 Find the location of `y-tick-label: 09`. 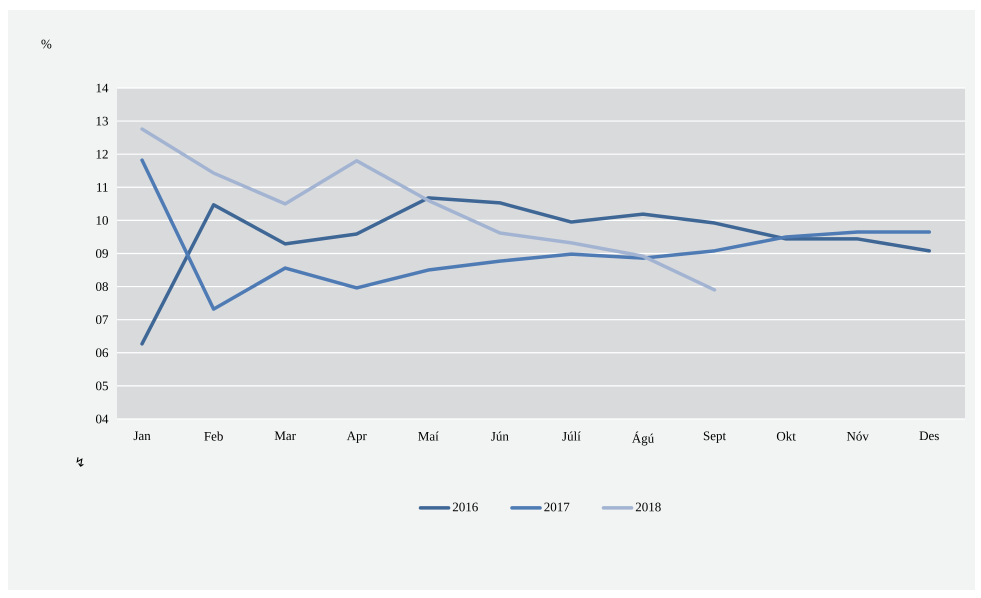

y-tick-label: 09 is located at coordinates (102, 253).